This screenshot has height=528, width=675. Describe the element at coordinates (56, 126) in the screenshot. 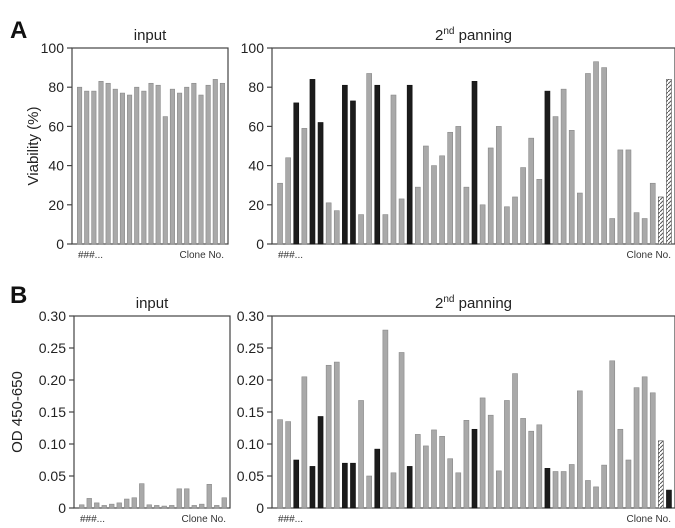

I see `y-tick-label: 60` at that location.